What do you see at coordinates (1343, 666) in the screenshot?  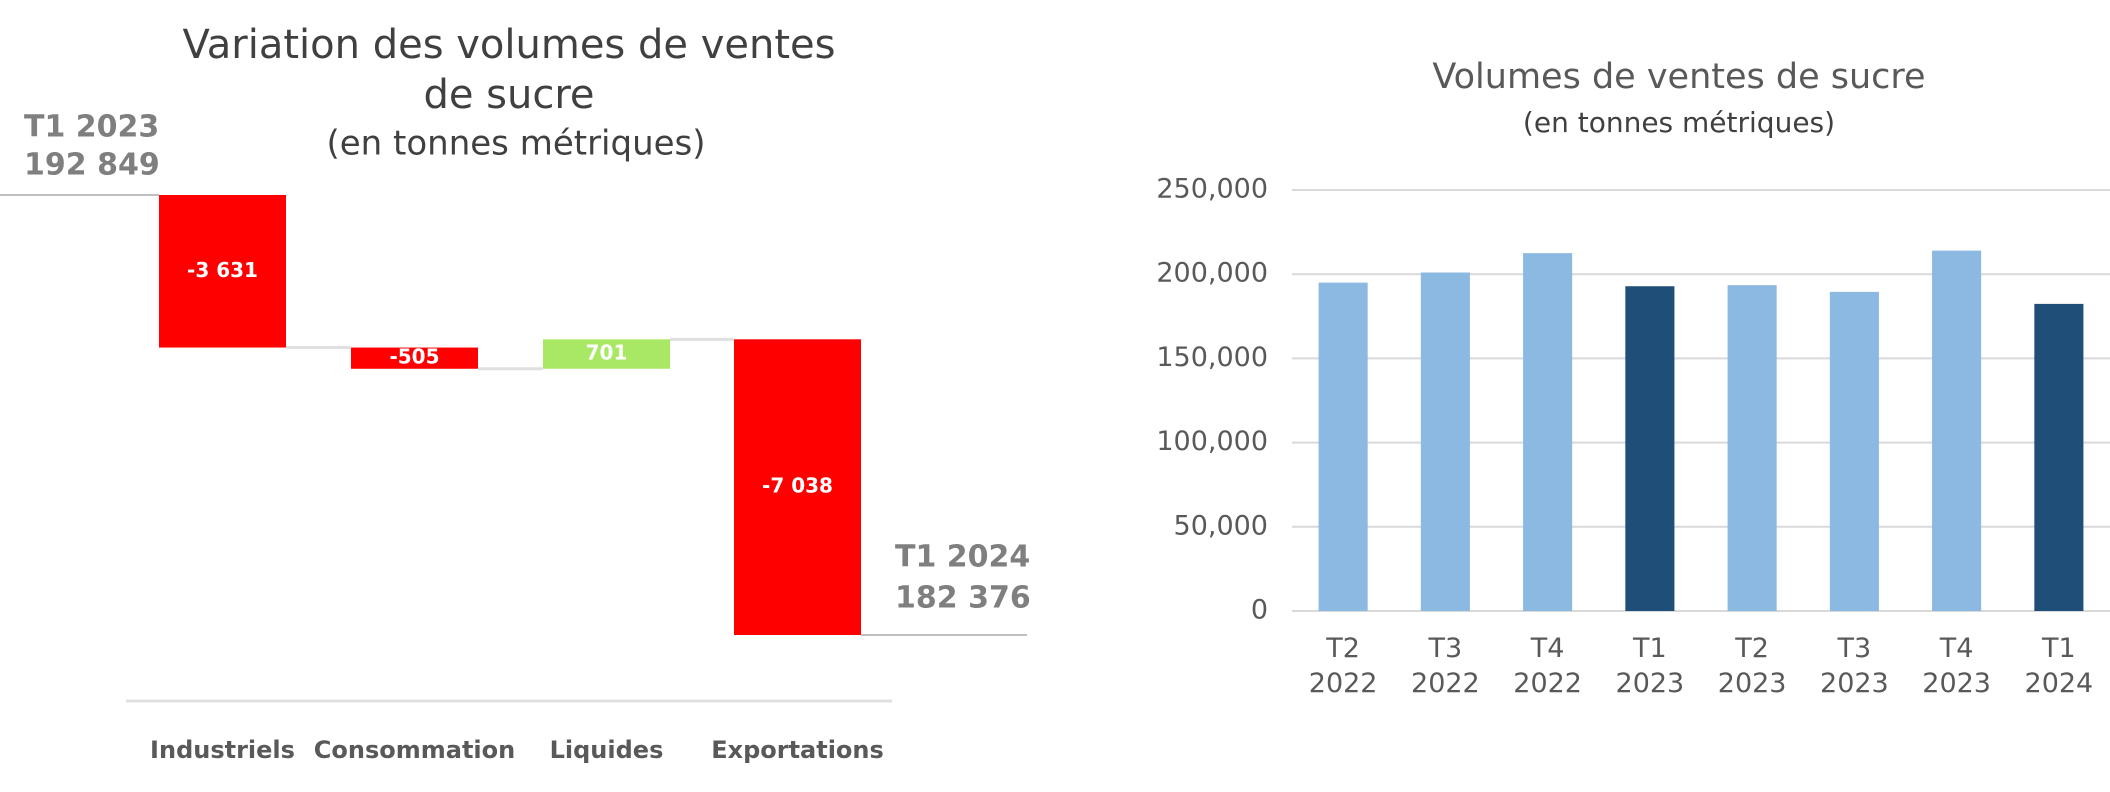 I see `x-tick-label: T2 2022` at bounding box center [1343, 666].